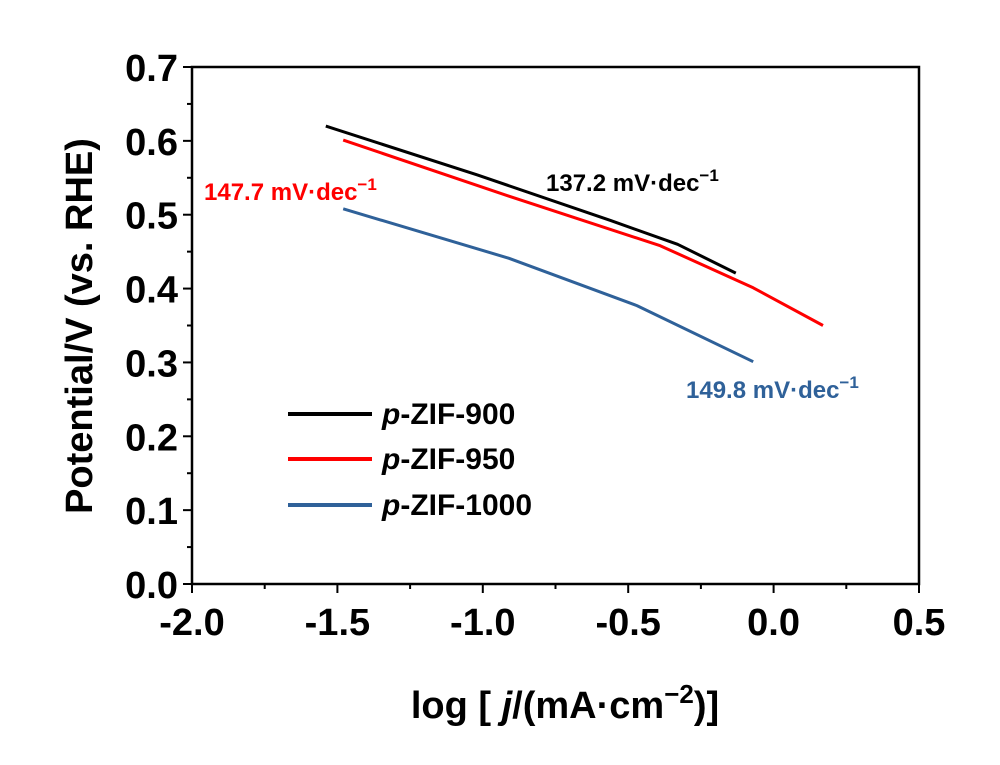 Image resolution: width=1000 pixels, height=765 pixels. Describe the element at coordinates (151, 586) in the screenshot. I see `y-tick-label: 0.0` at that location.